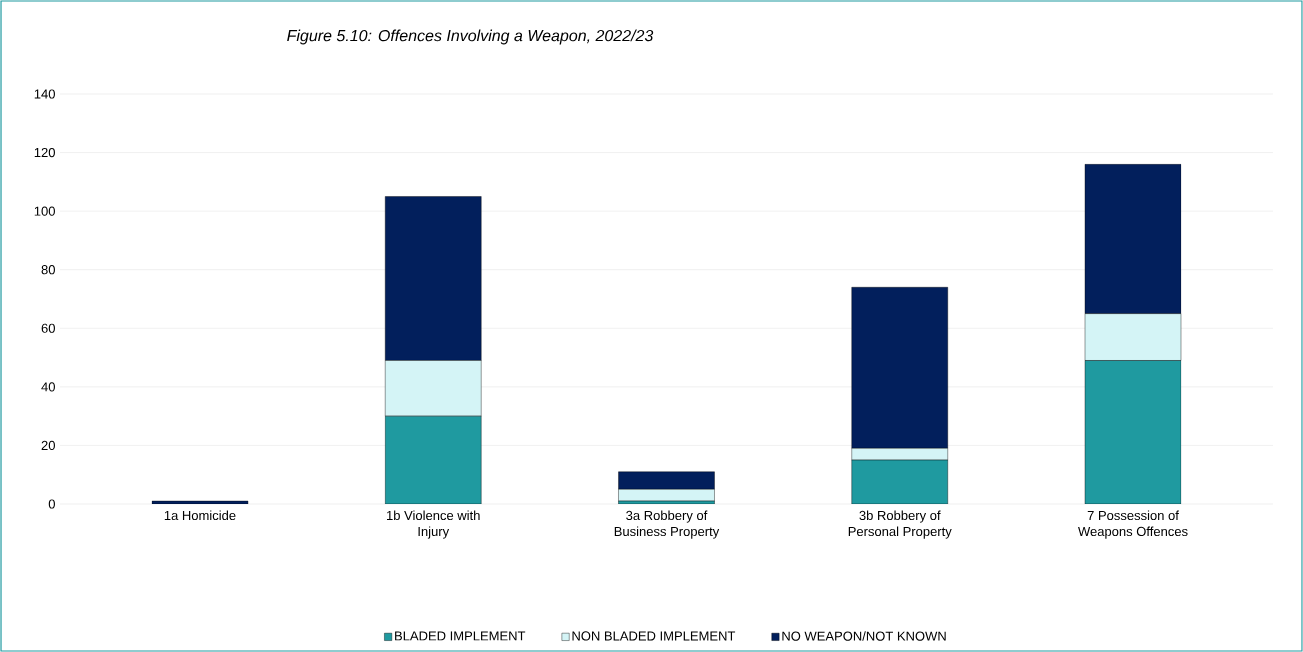 This screenshot has width=1303, height=652. Describe the element at coordinates (654, 636) in the screenshot. I see `legend-label: NON BLADED IMPLEMENT` at that location.